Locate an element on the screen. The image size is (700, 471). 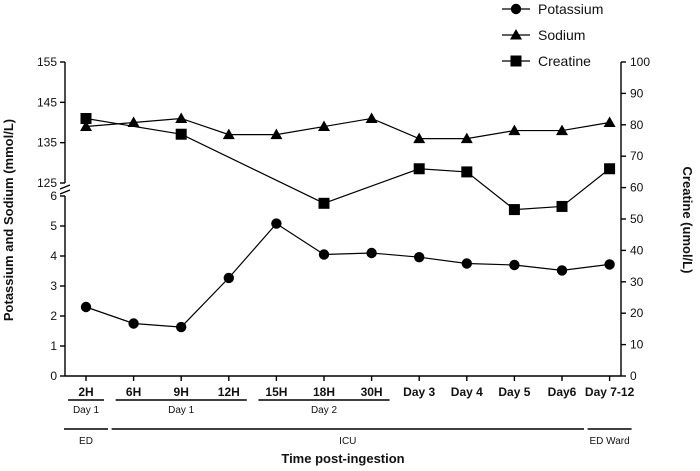
y-right-tick-label: 40 is located at coordinates (637, 250).